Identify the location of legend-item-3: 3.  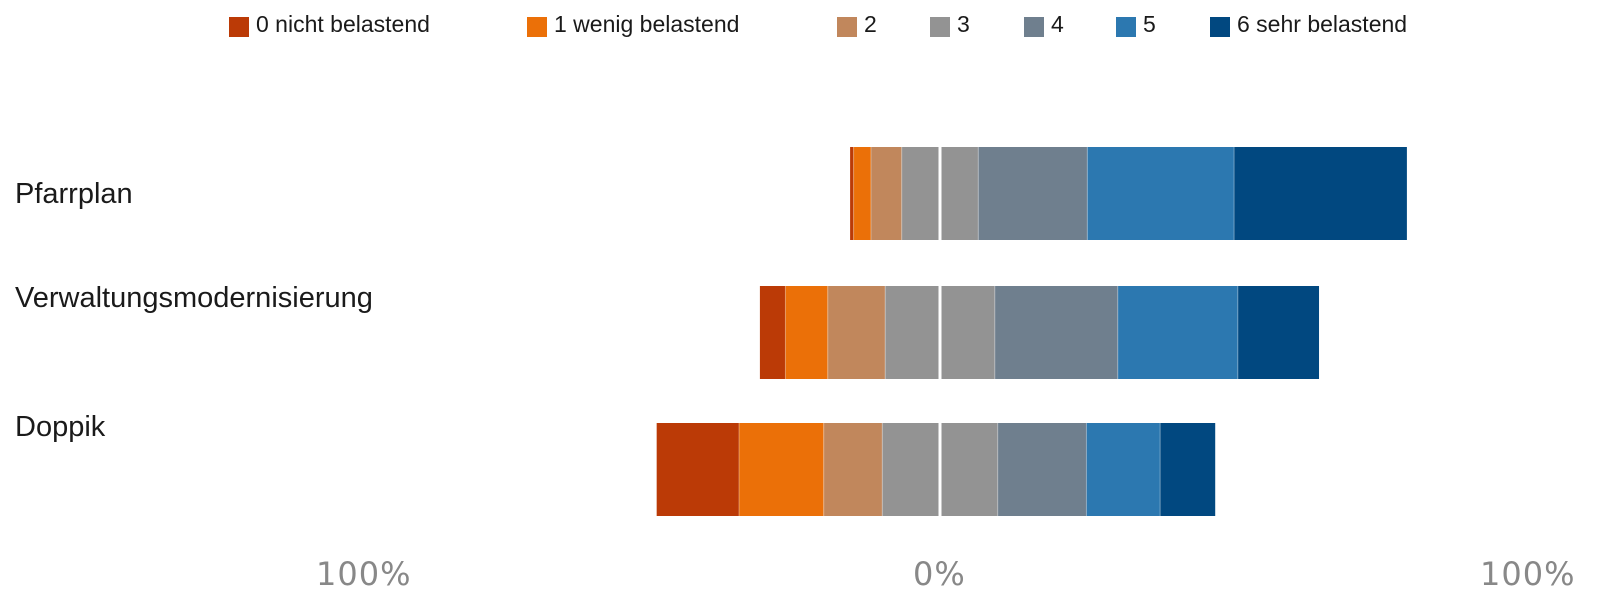
(950, 24).